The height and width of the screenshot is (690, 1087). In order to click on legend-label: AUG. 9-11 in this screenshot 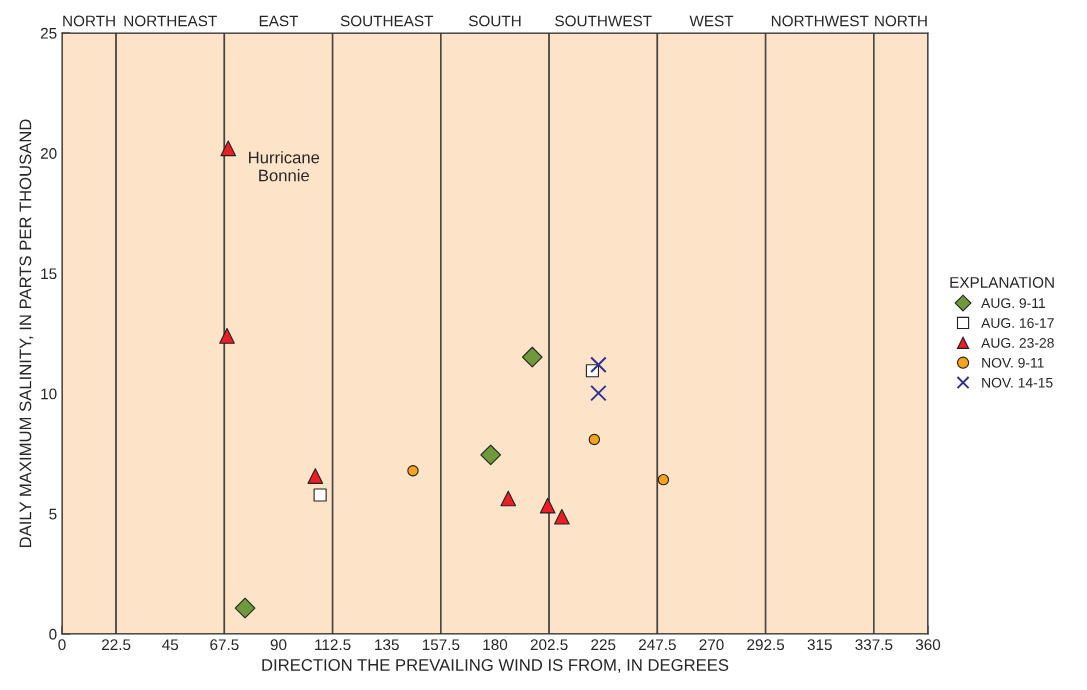, I will do `click(1013, 303)`.